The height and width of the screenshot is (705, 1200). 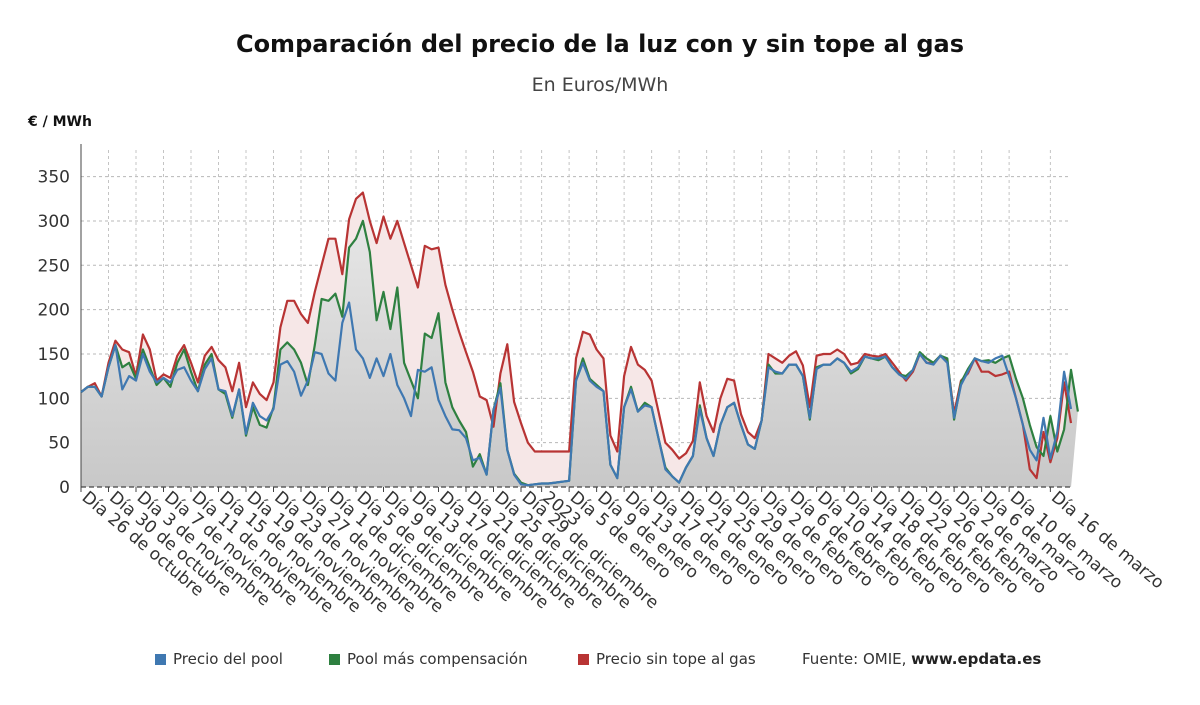 What do you see at coordinates (228, 659) in the screenshot?
I see `legend-label-pool: Precio del pool` at bounding box center [228, 659].